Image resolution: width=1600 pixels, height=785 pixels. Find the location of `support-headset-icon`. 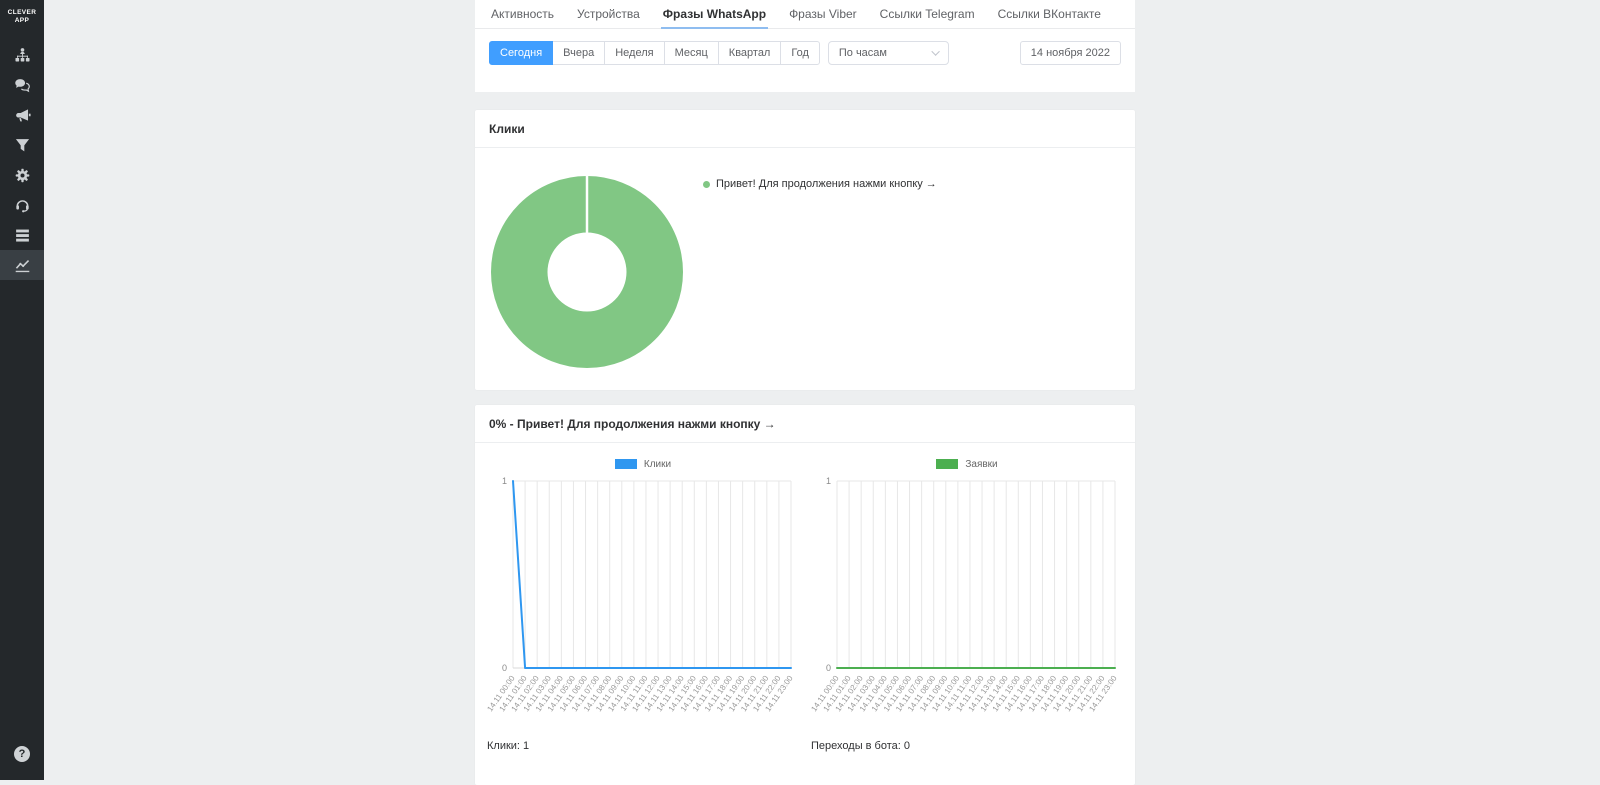

support-headset-icon is located at coordinates (22, 205).